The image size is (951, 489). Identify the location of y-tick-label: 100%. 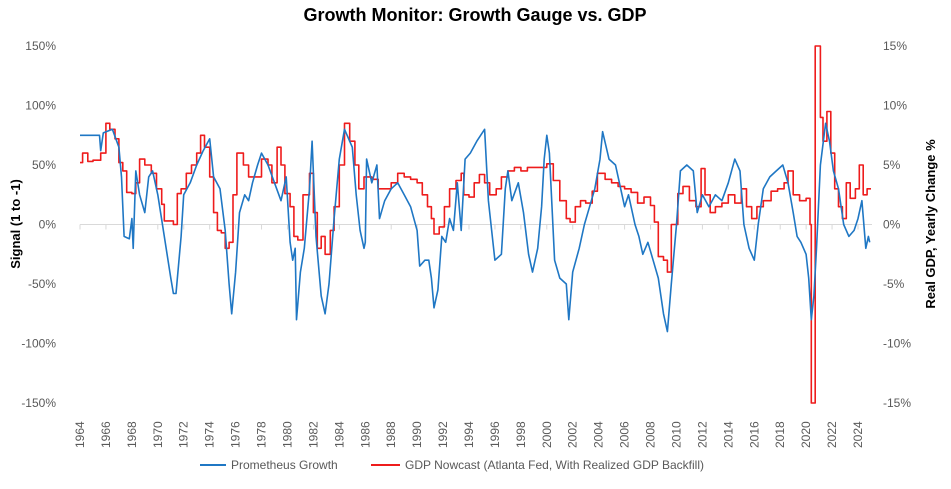
(40, 106).